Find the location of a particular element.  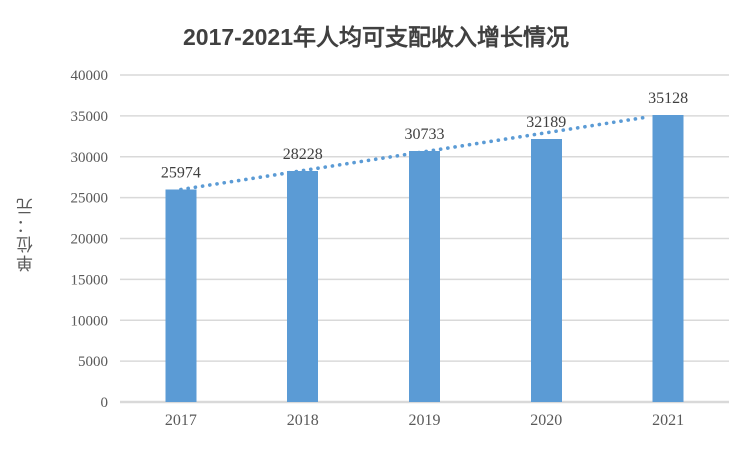

data-label-2019: 30733 is located at coordinates (425, 134).